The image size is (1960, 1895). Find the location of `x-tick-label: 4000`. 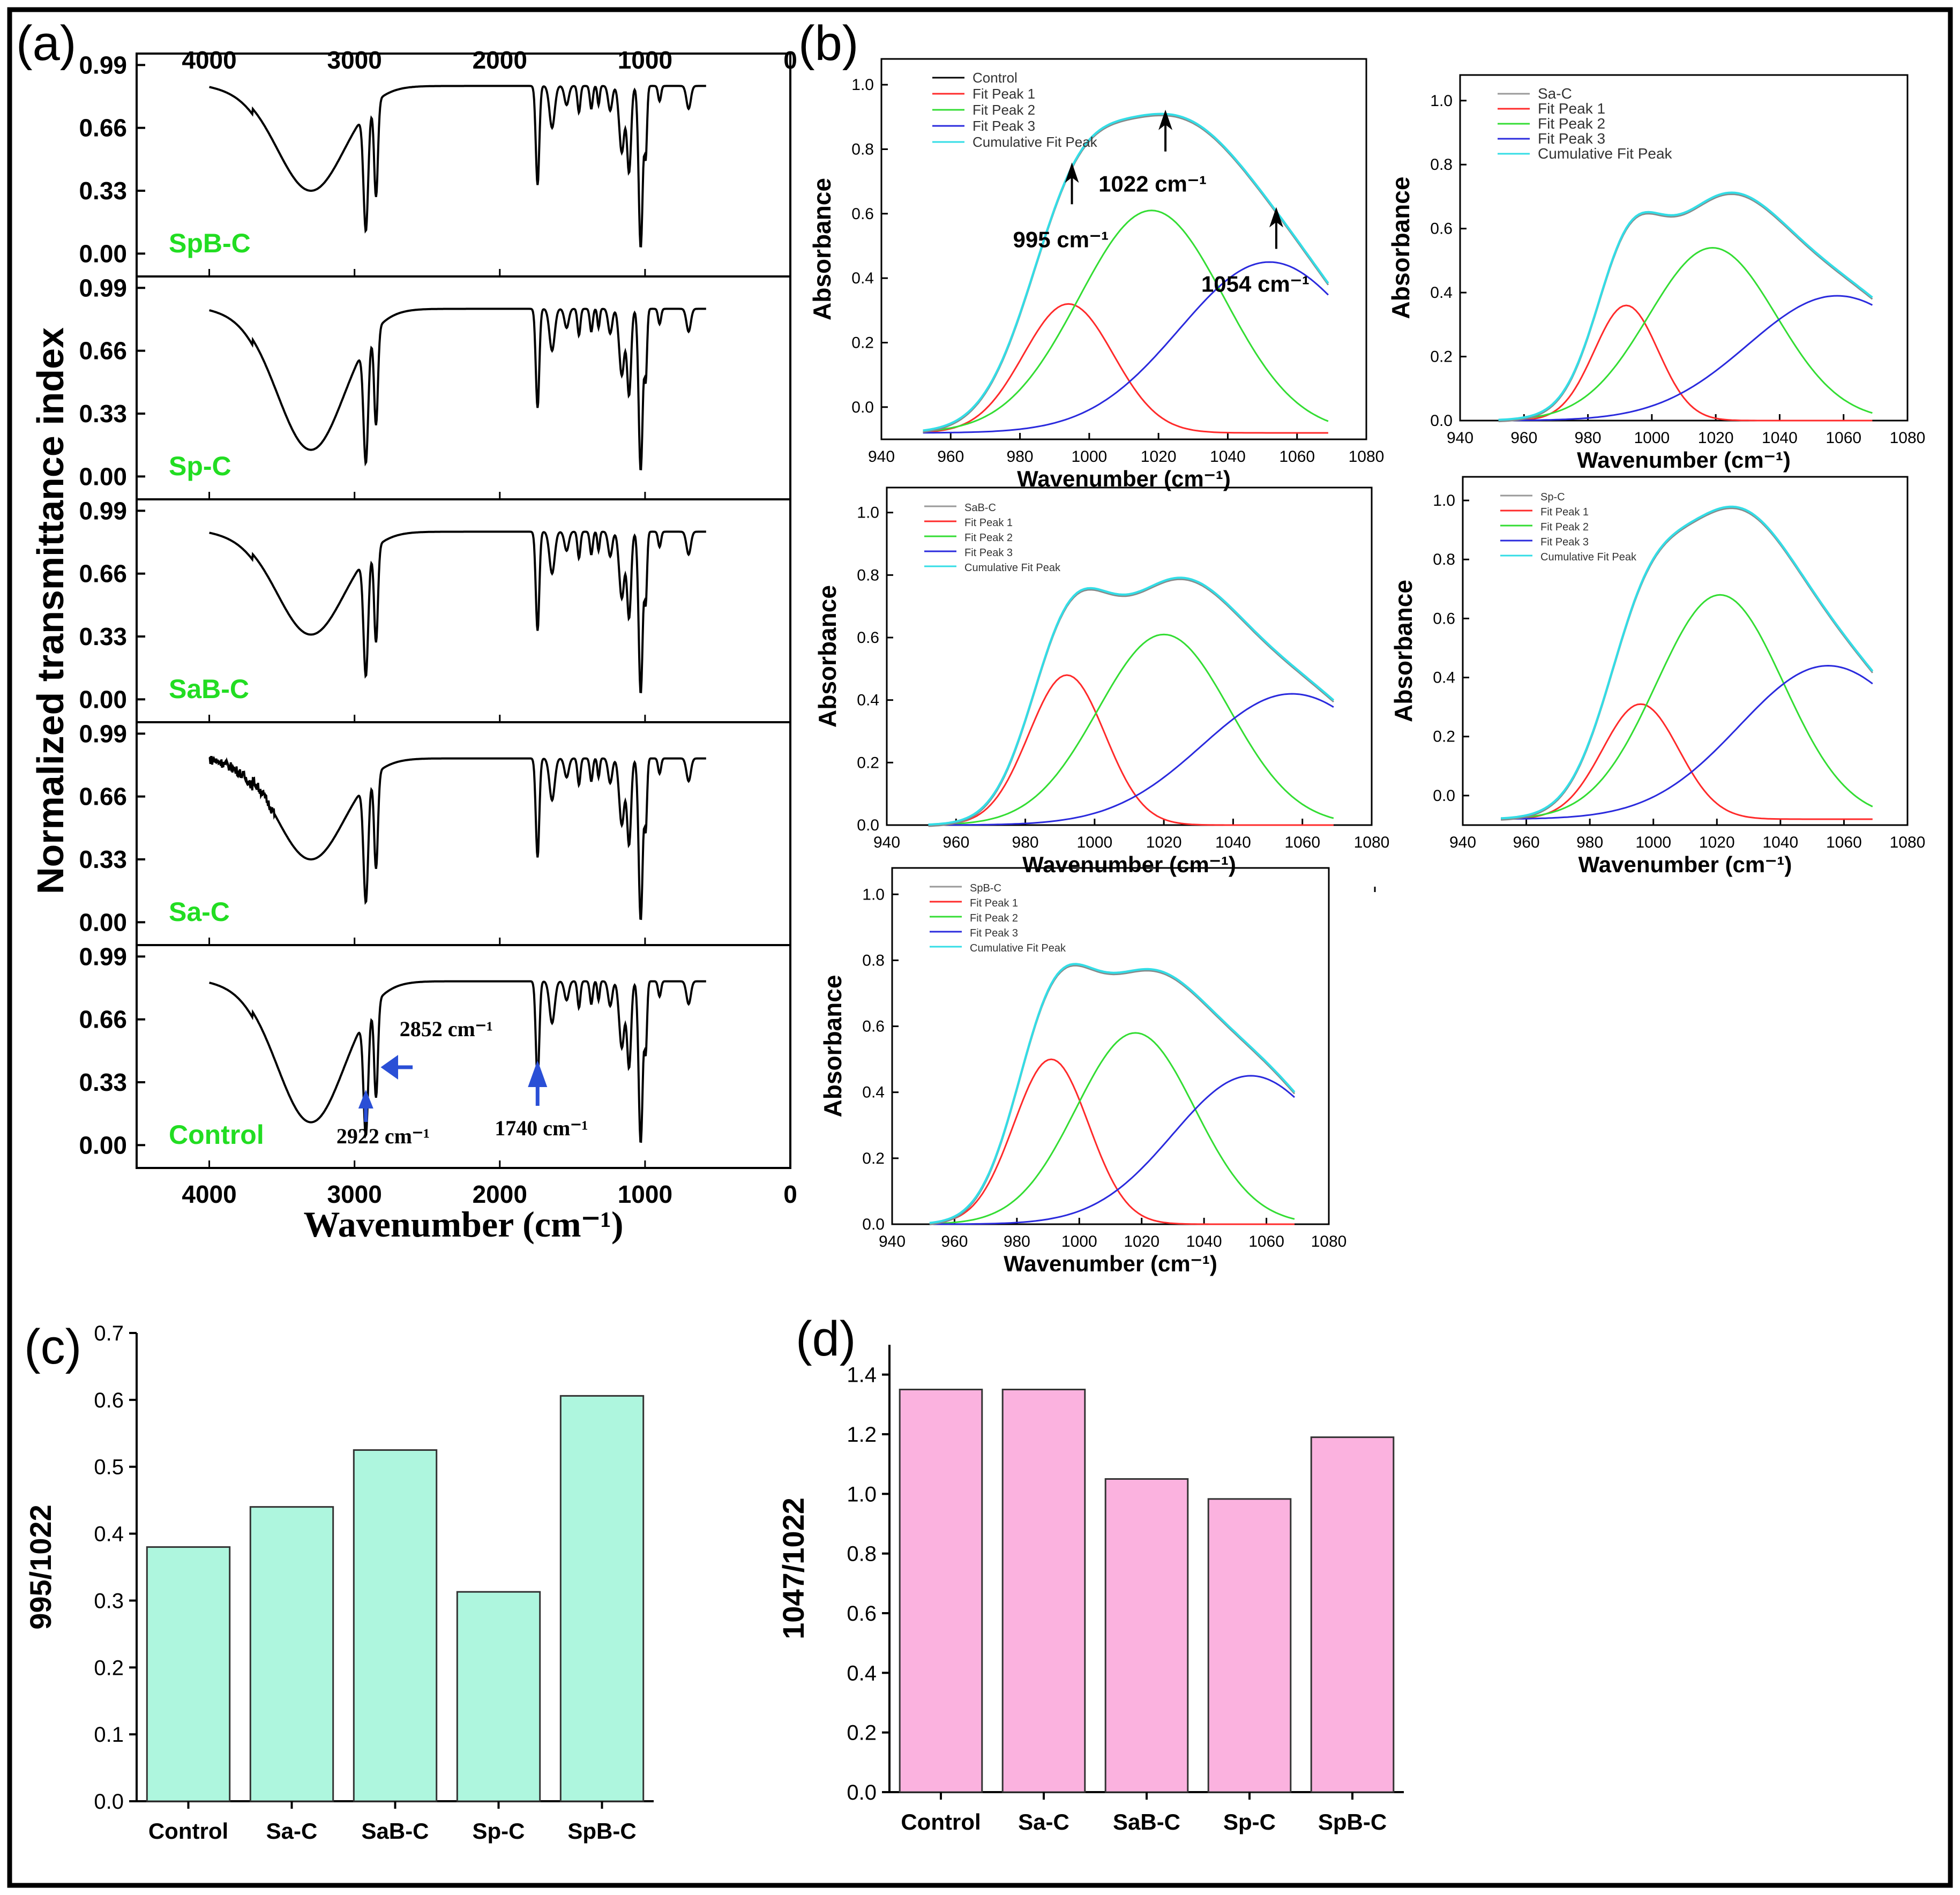

x-tick-label: 4000 is located at coordinates (209, 1194).